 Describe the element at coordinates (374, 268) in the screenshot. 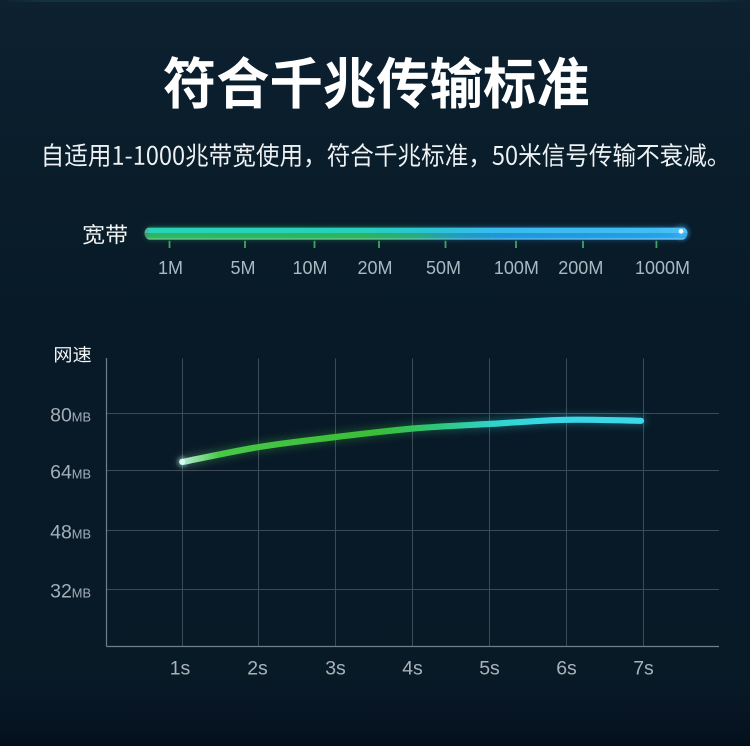

I see `svg-text: 20M` at that location.